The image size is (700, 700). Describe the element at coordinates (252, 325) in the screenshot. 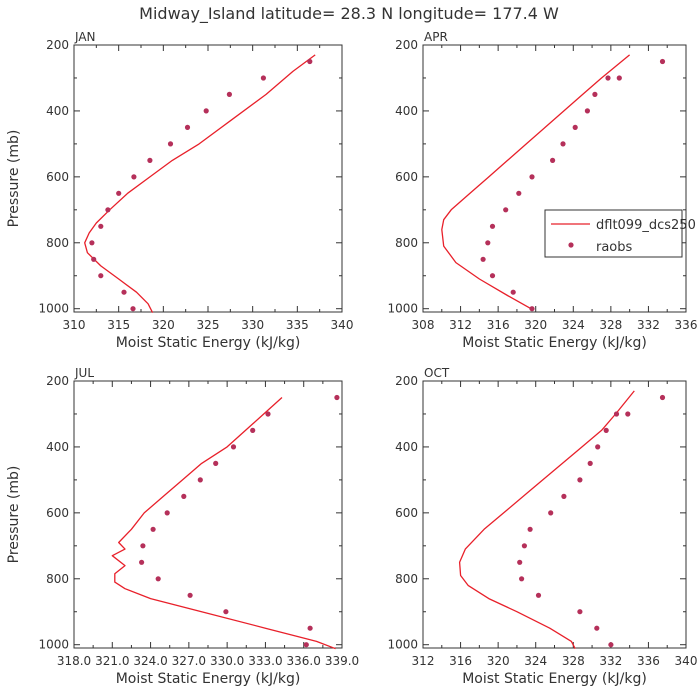

I see `jan-xtick-label: 330` at that location.